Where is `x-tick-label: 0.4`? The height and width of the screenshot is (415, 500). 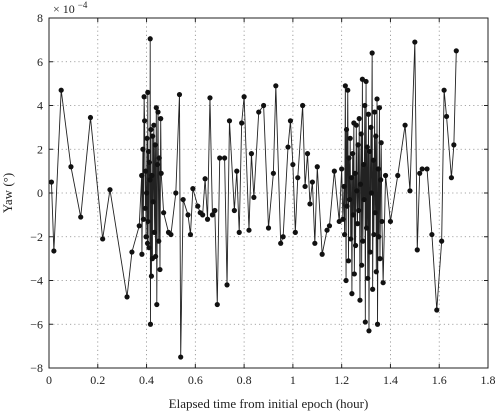
x-tick-label: 0.4 is located at coordinates (146, 380).